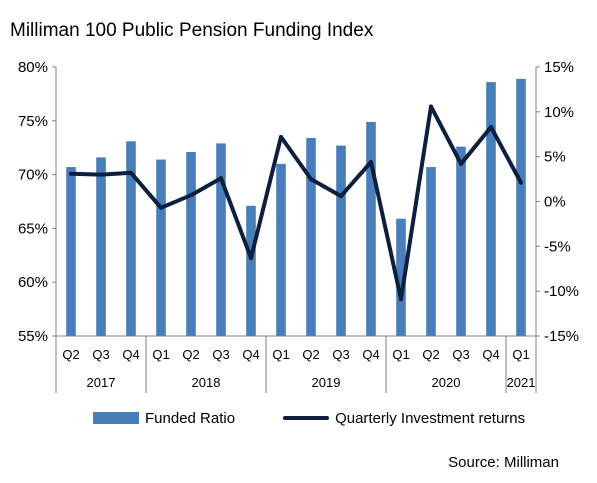 This screenshot has height=483, width=597. Describe the element at coordinates (33, 121) in the screenshot. I see `y-left-tick-label: 75%` at that location.